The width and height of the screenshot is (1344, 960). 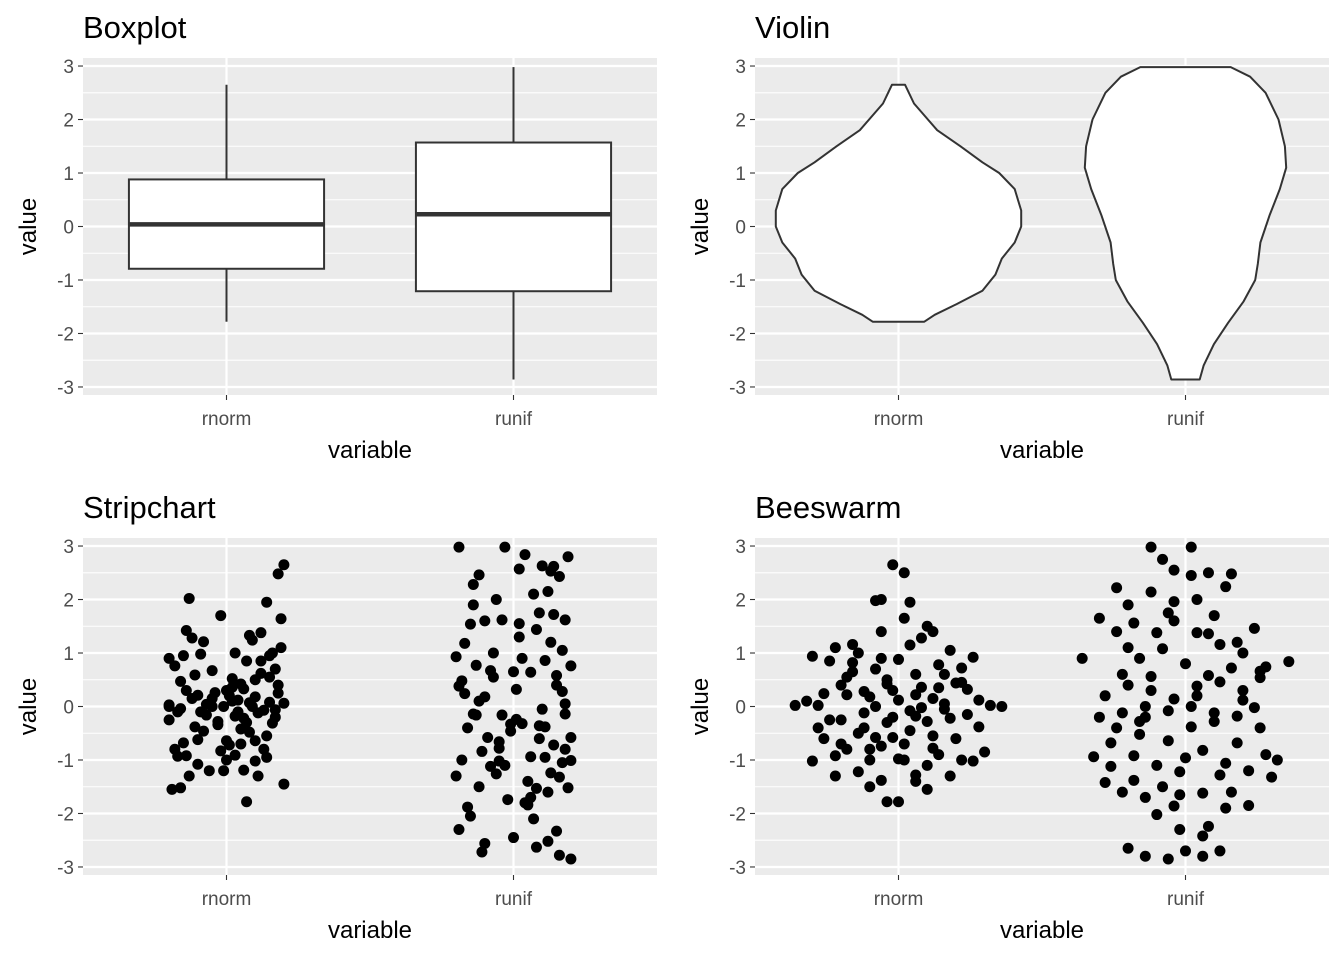 I want to click on x-tick-label: runif, so click(x=514, y=419).